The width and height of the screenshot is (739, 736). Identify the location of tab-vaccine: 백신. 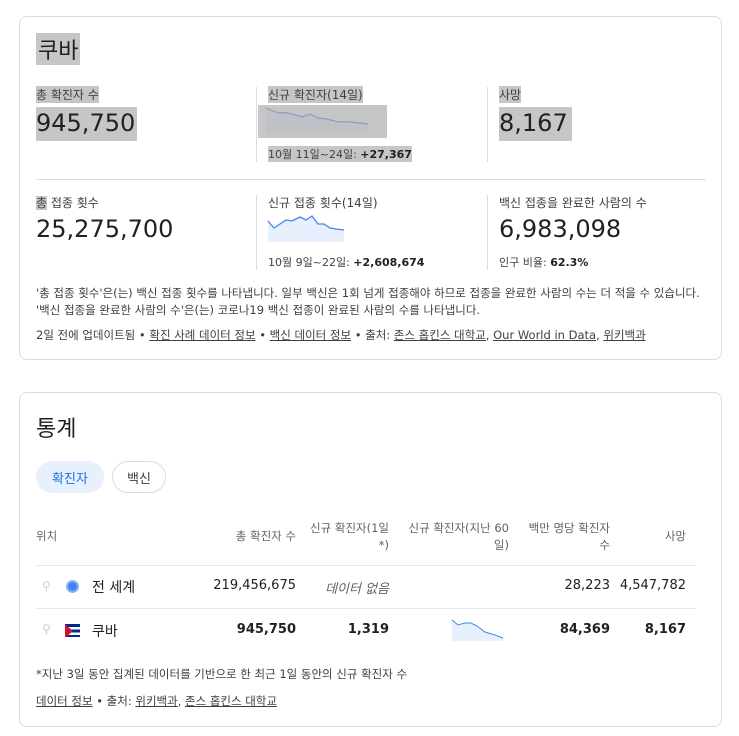
(139, 477).